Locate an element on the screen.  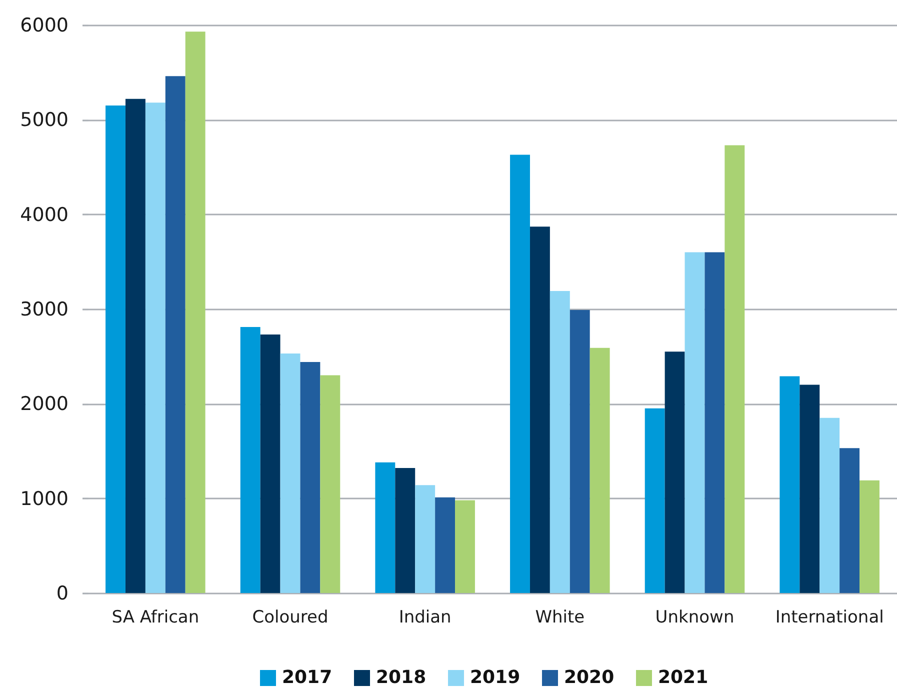
legend-label: 2021 is located at coordinates (683, 677).